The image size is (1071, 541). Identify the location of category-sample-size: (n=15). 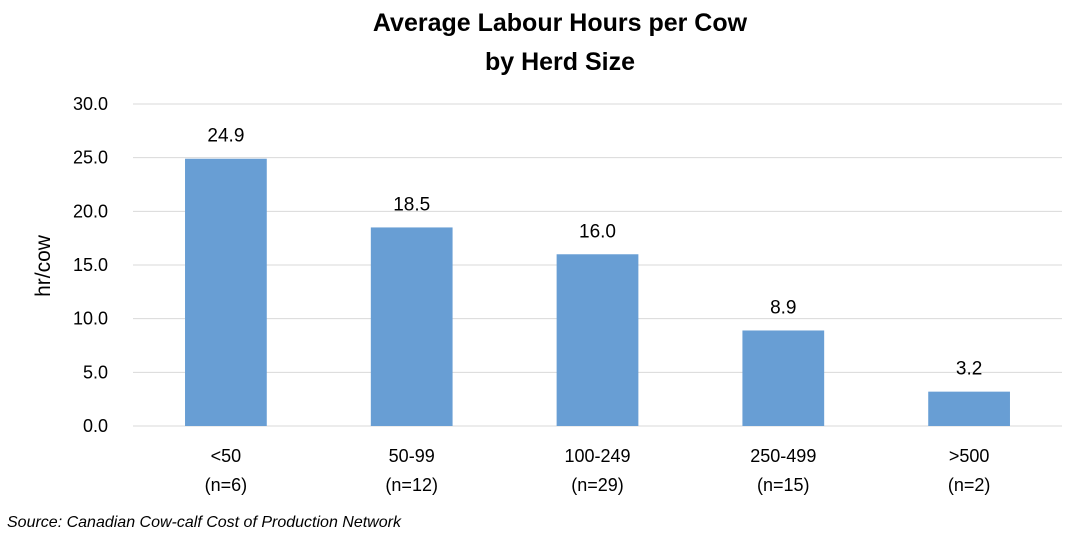
(783, 485).